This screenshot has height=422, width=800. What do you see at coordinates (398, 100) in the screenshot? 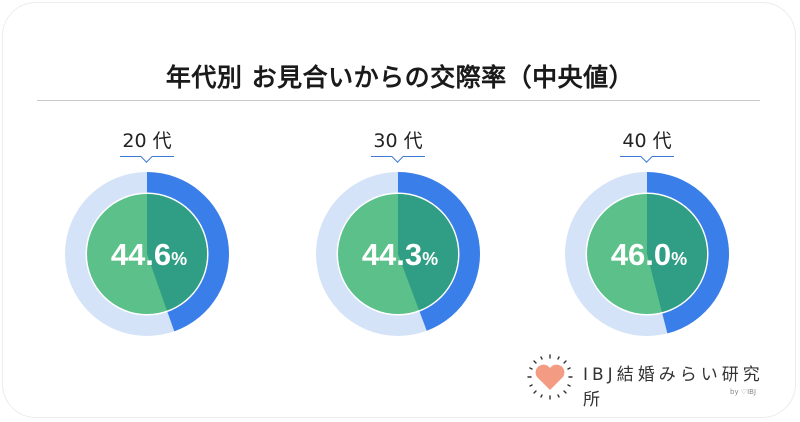
I see `title-divider` at bounding box center [398, 100].